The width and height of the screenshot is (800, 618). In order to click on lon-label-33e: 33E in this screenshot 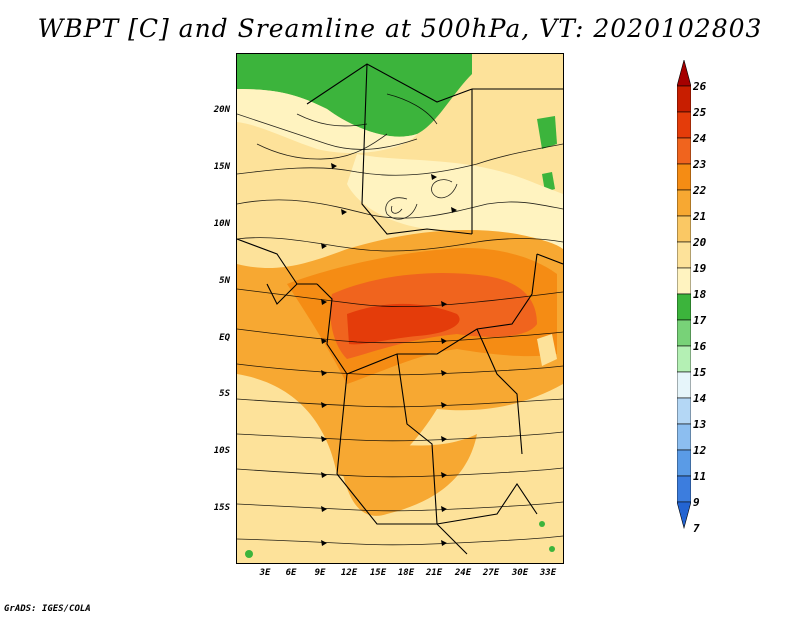, I will do `click(548, 573)`.